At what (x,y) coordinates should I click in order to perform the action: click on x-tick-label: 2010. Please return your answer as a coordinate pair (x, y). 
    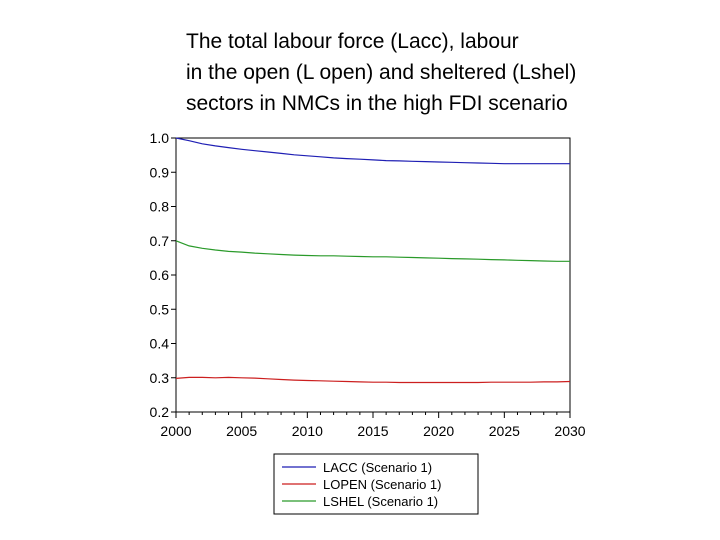
    Looking at the image, I should click on (307, 431).